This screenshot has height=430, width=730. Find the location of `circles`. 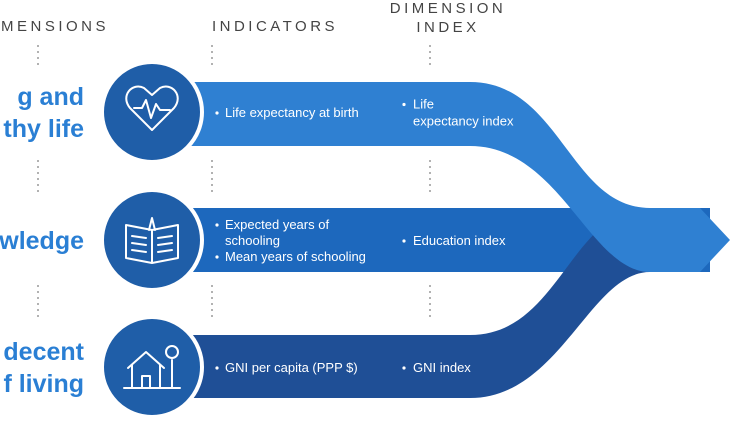

circles is located at coordinates (152, 239).